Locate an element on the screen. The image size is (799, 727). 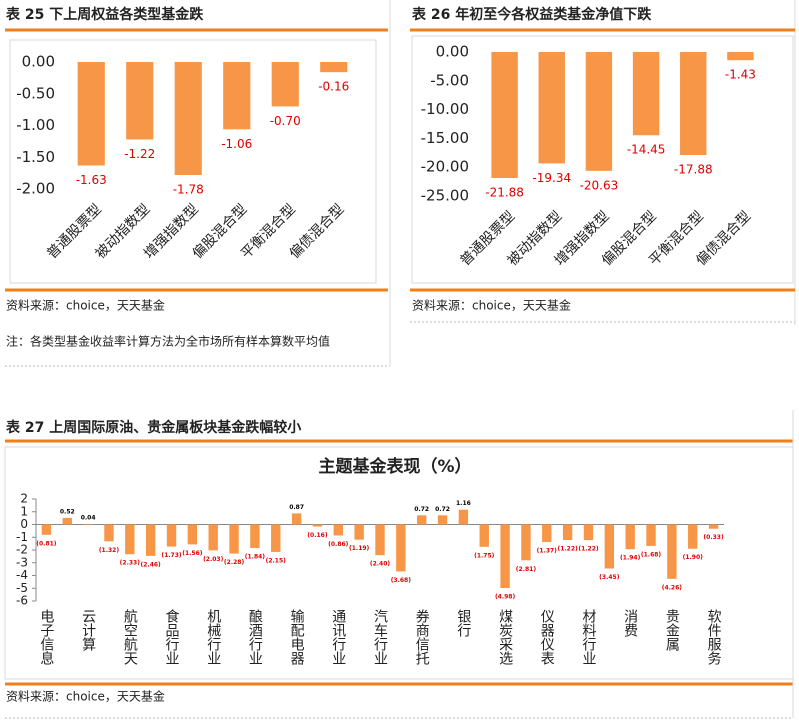
y-tick-label: -1.00 is located at coordinates (35, 125).